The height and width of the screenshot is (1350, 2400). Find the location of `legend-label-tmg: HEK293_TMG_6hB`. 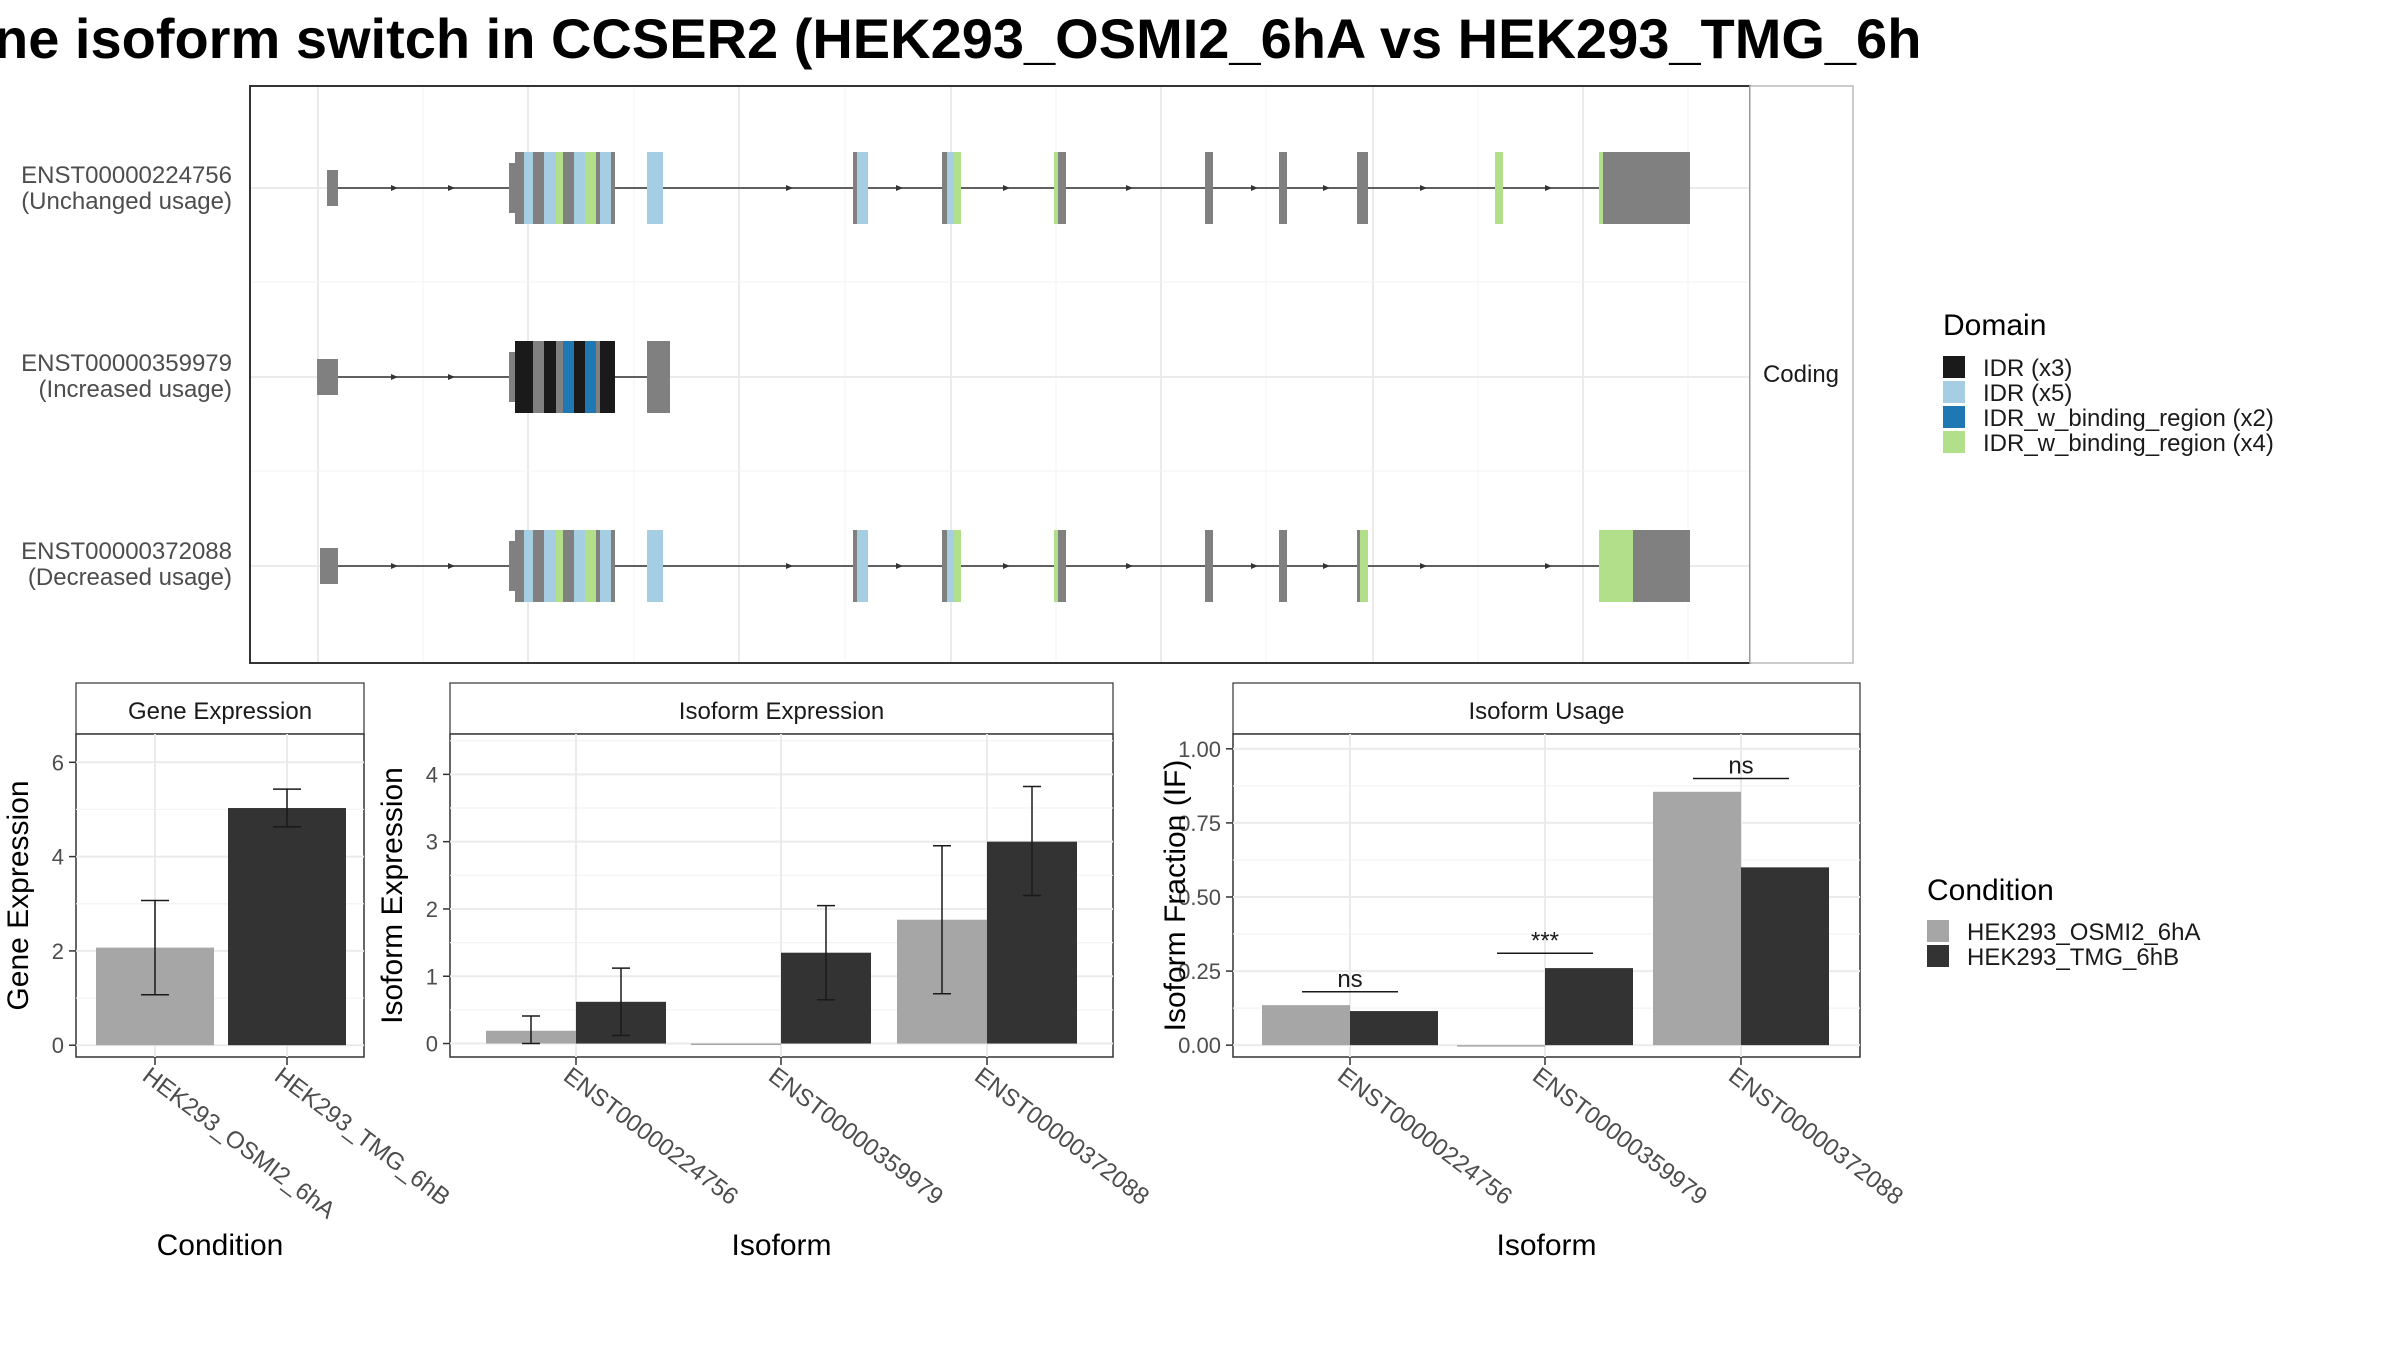

legend-label-tmg: HEK293_TMG_6hB is located at coordinates (2073, 957).